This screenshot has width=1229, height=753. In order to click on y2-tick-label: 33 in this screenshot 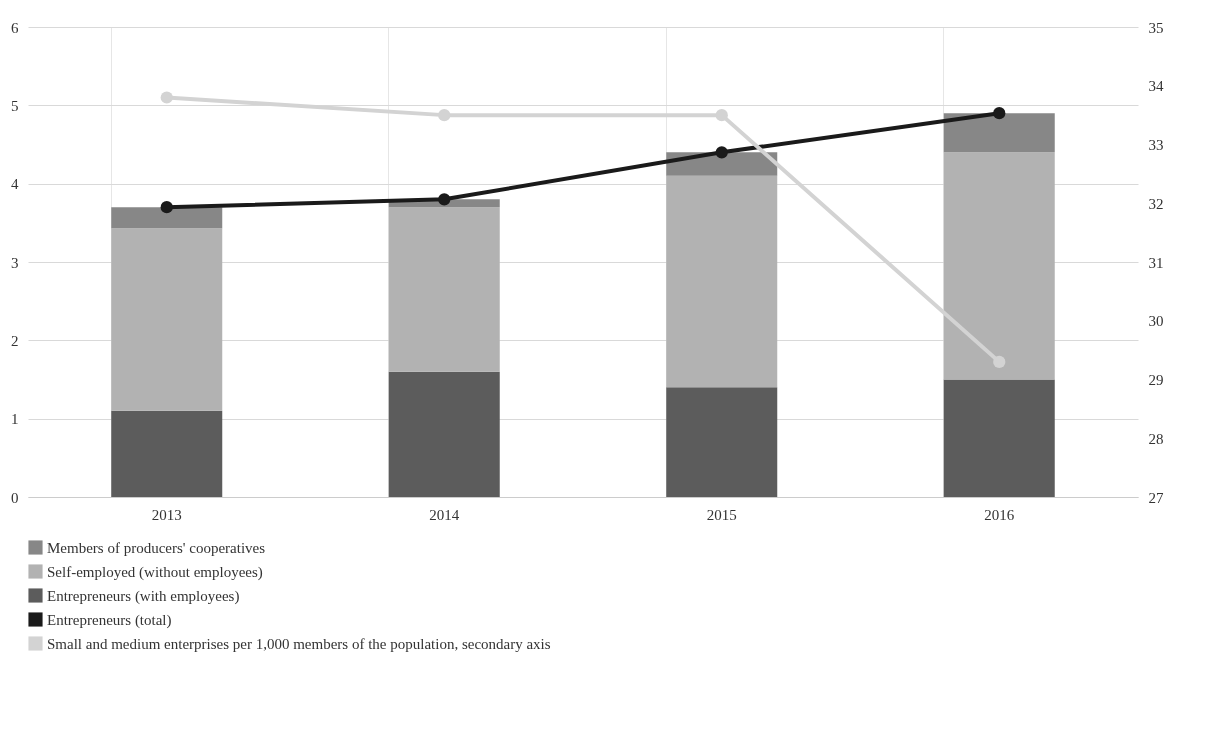, I will do `click(1156, 145)`.